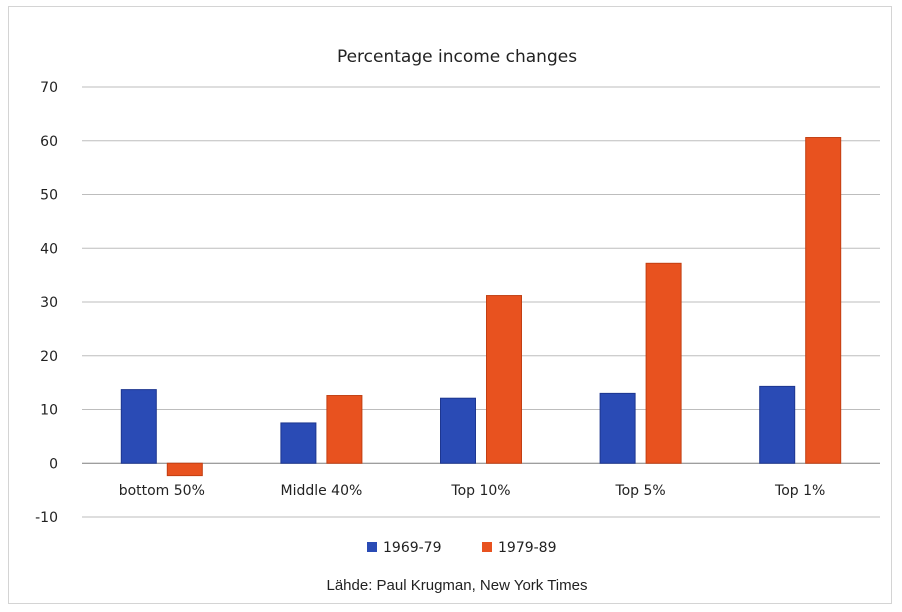 The image size is (902, 612). What do you see at coordinates (49, 303) in the screenshot?
I see `y-tick-label: 30` at bounding box center [49, 303].